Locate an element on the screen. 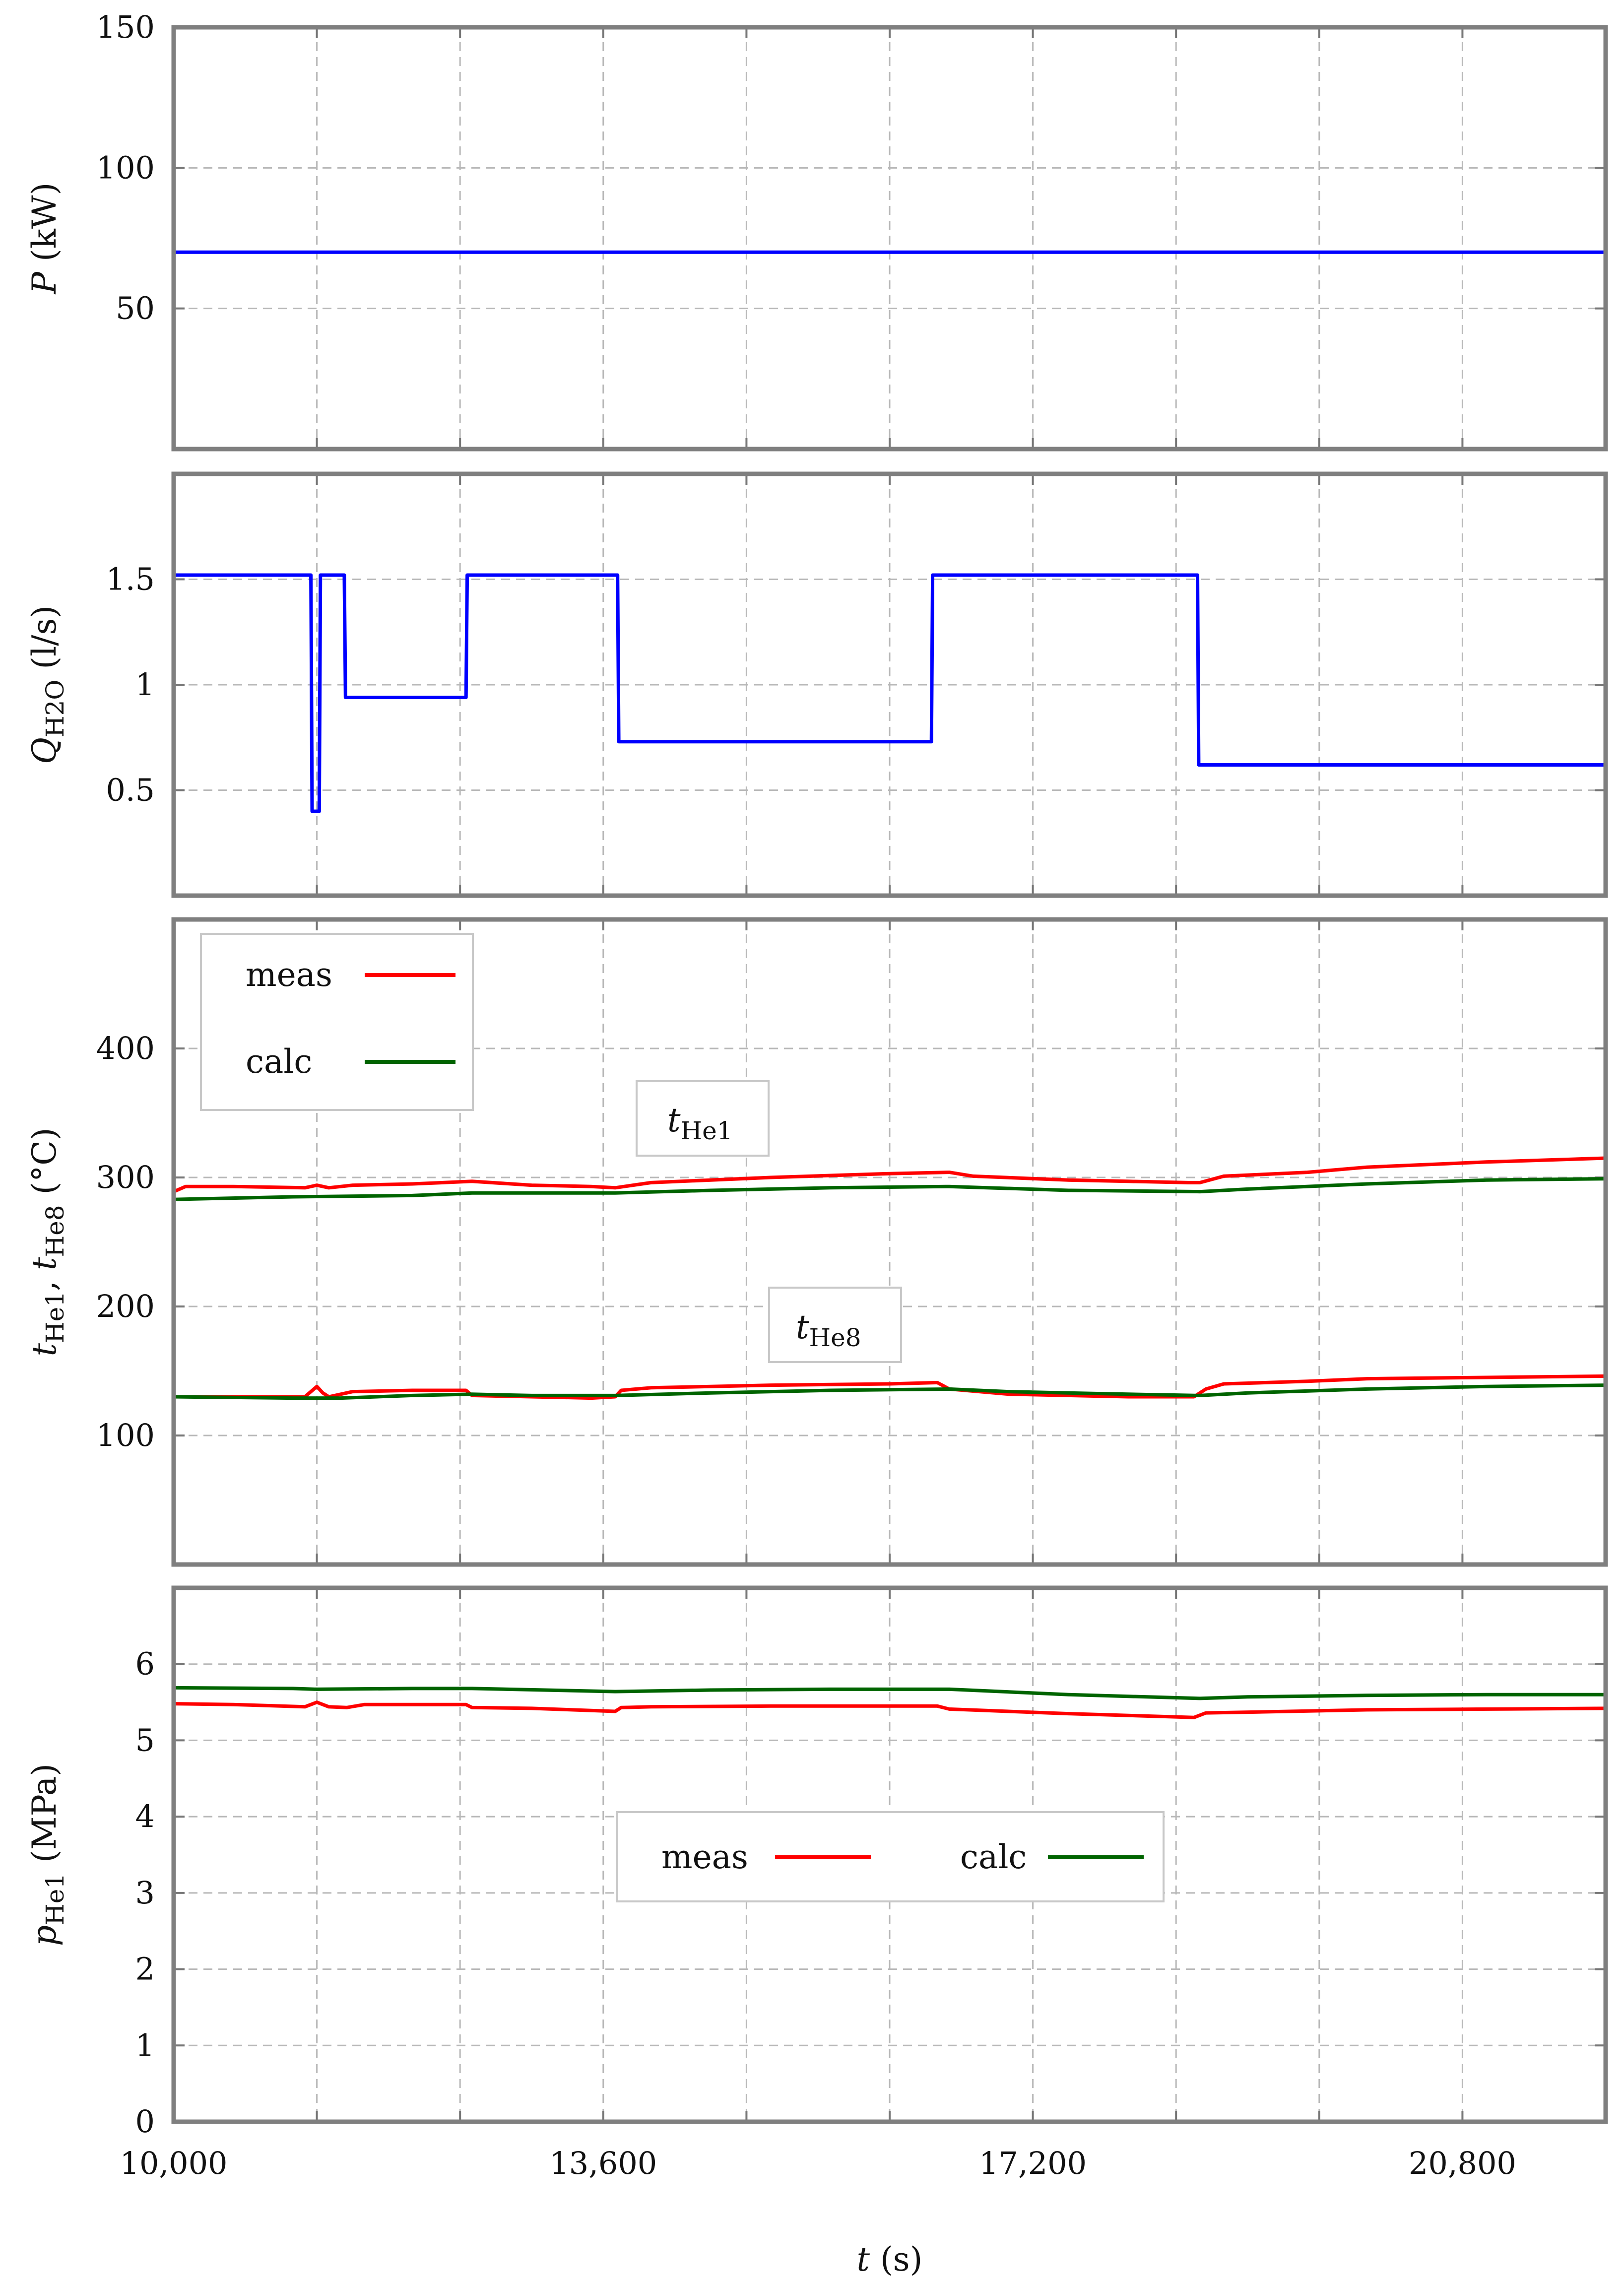  series-line-the1-meas is located at coordinates (889, 1174).